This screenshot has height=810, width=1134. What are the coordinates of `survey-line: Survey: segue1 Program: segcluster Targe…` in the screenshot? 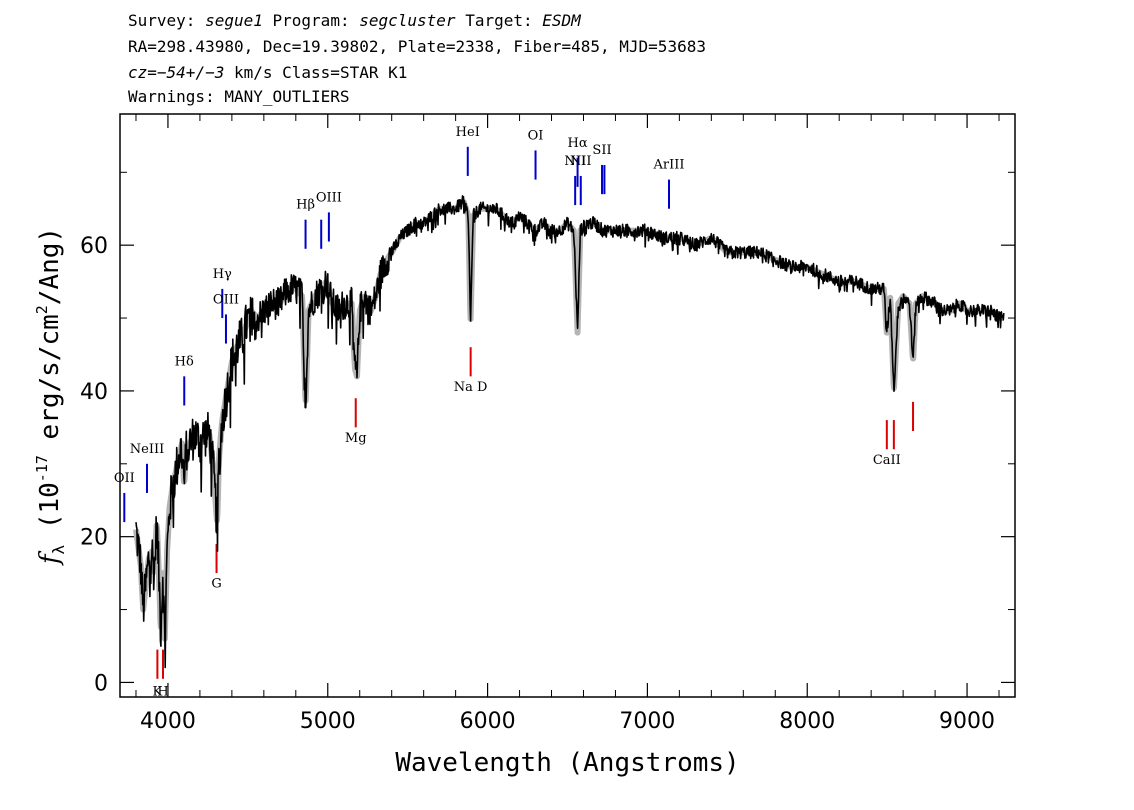 It's located at (354, 21).